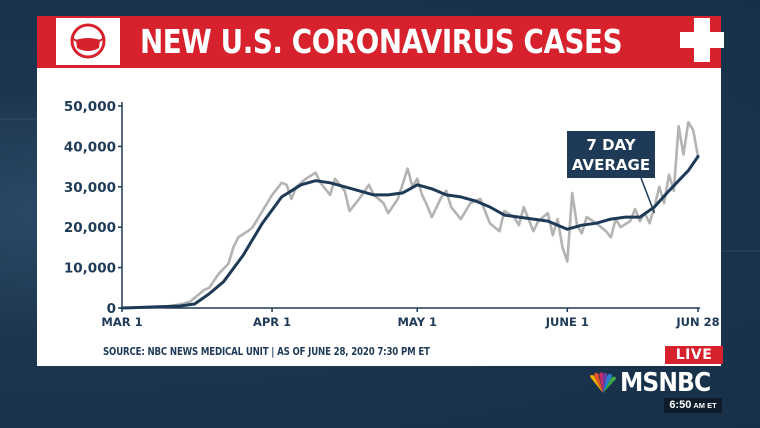  I want to click on x-tick-label: JUNE 1, so click(567, 322).